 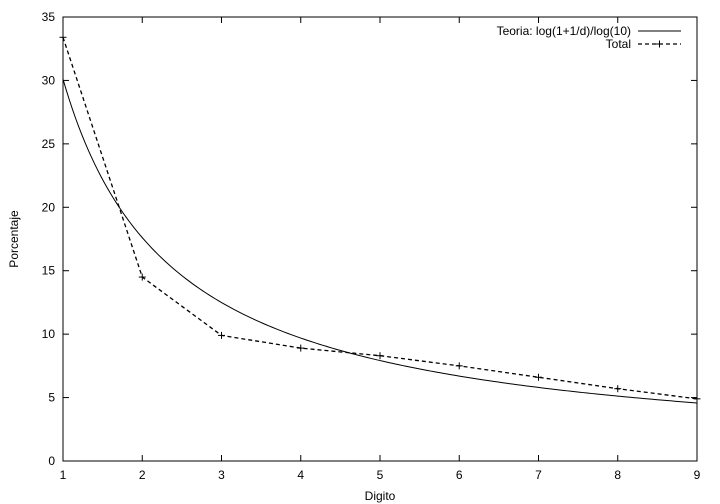 I want to click on y-tick-label: 20, so click(x=49, y=207).